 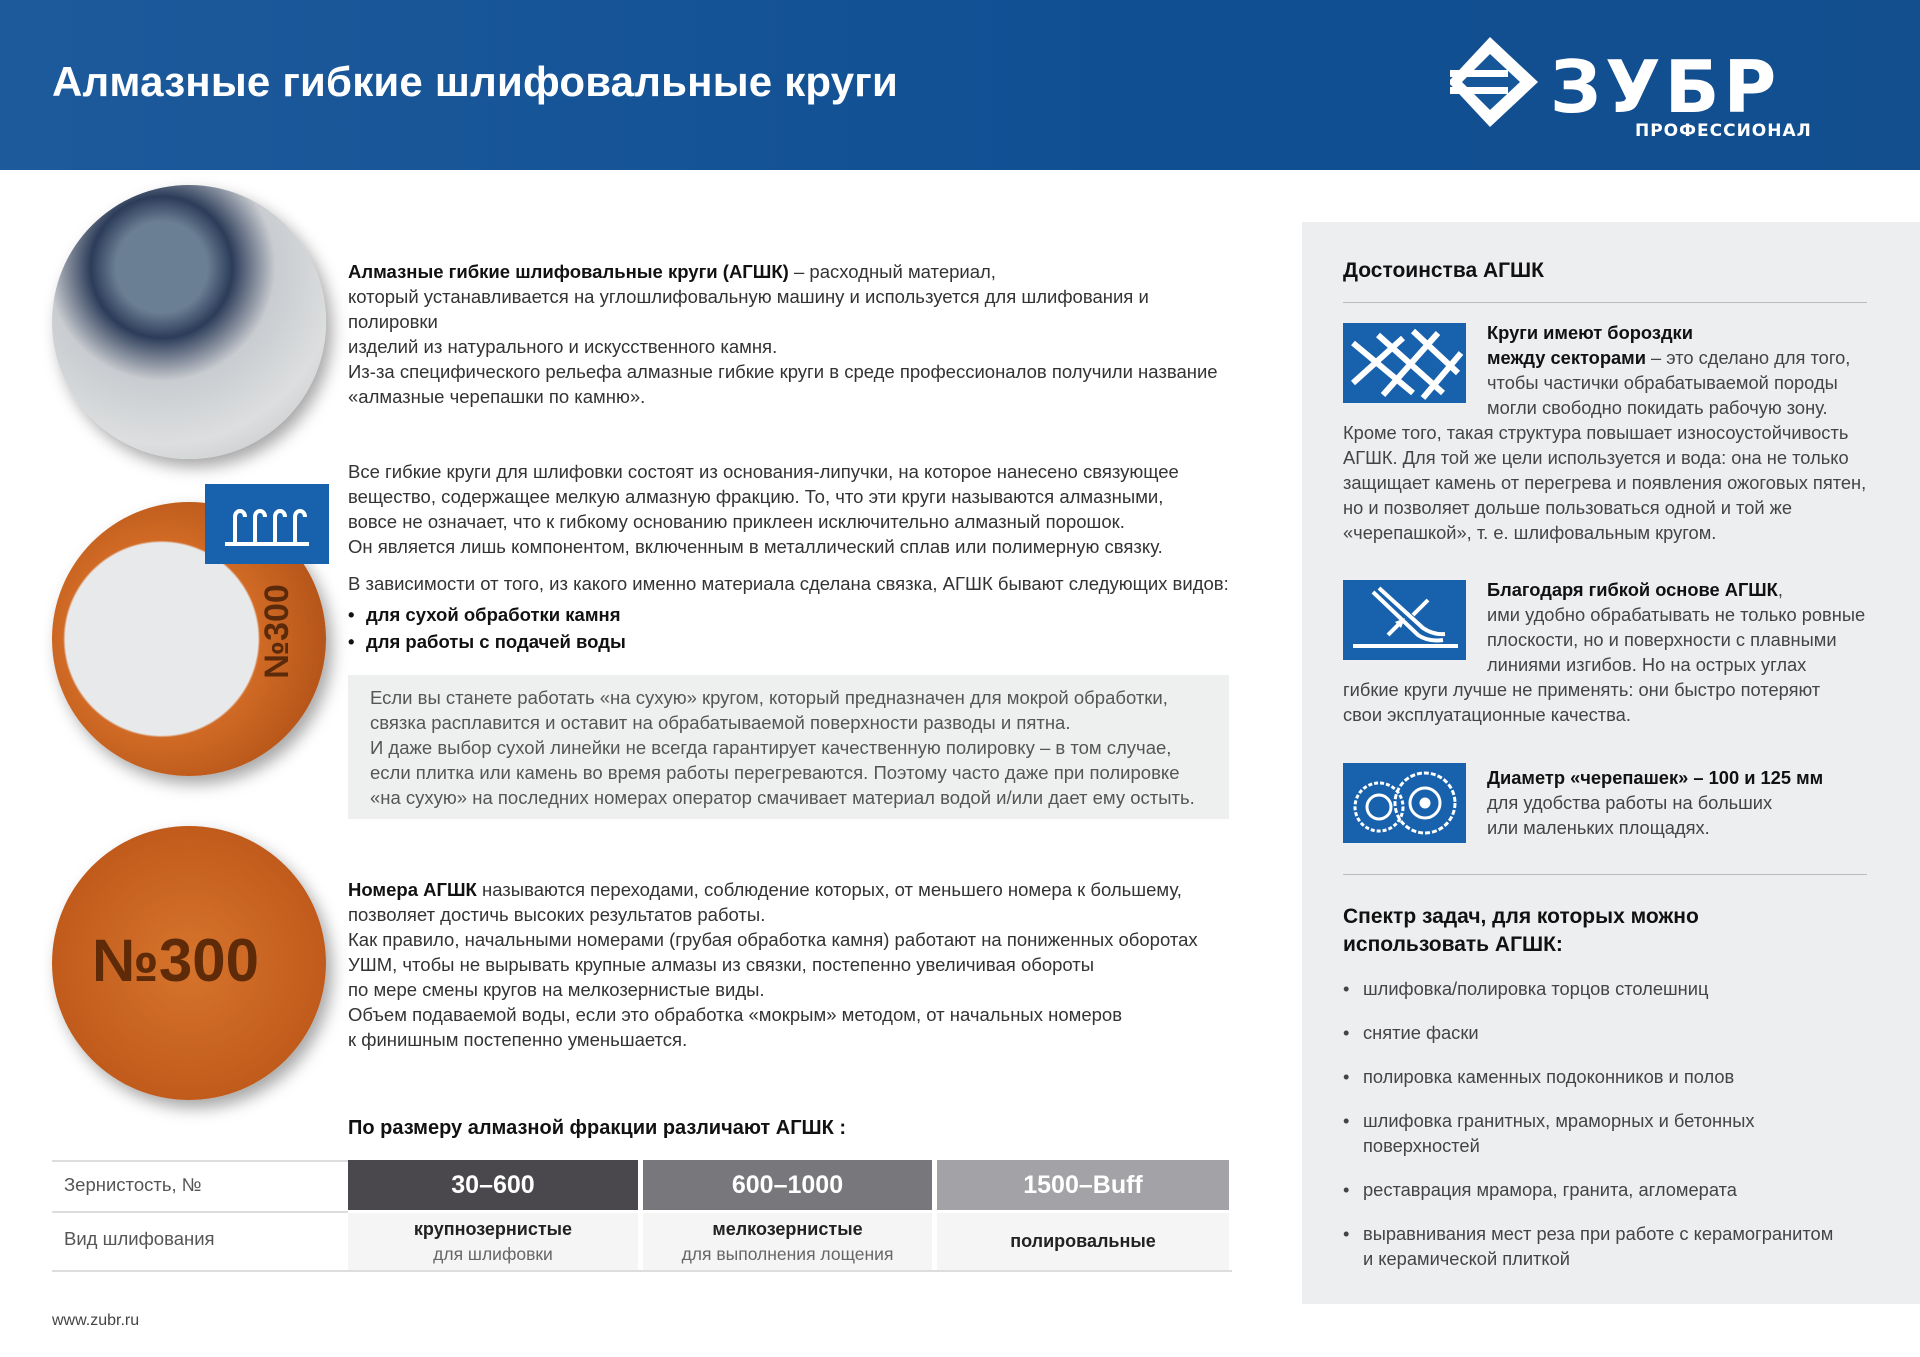 What do you see at coordinates (493, 1185) in the screenshot?
I see `grit-cell: 30–600` at bounding box center [493, 1185].